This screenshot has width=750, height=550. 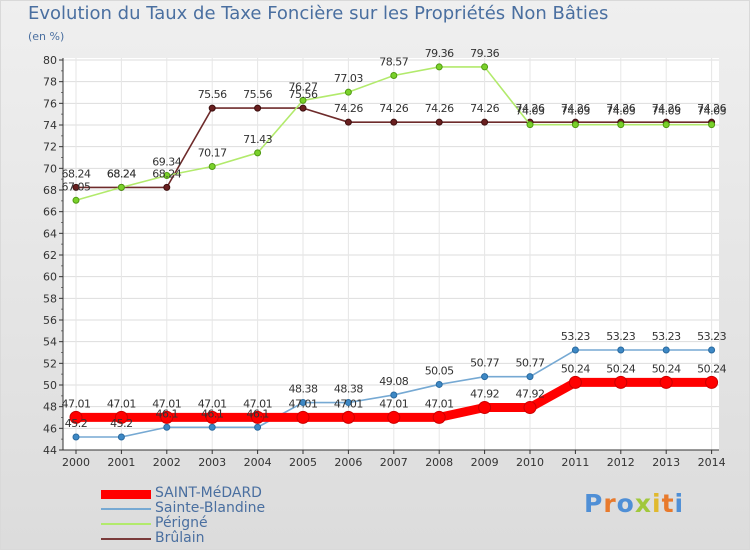 I want to click on y-tick-label: 58, so click(x=50, y=298).